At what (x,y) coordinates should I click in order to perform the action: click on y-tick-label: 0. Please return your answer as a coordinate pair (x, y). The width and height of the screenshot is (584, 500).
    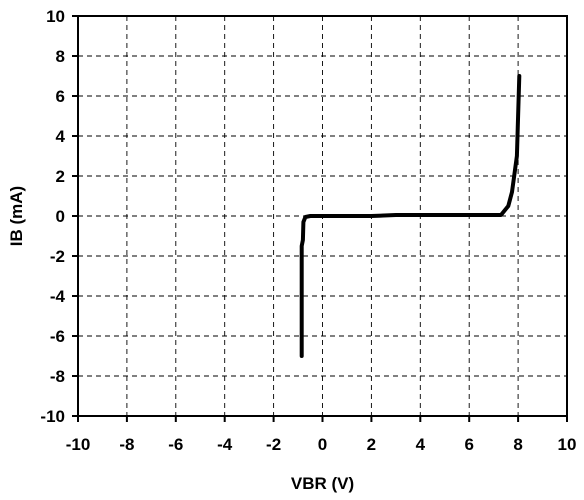
    Looking at the image, I should click on (60, 216).